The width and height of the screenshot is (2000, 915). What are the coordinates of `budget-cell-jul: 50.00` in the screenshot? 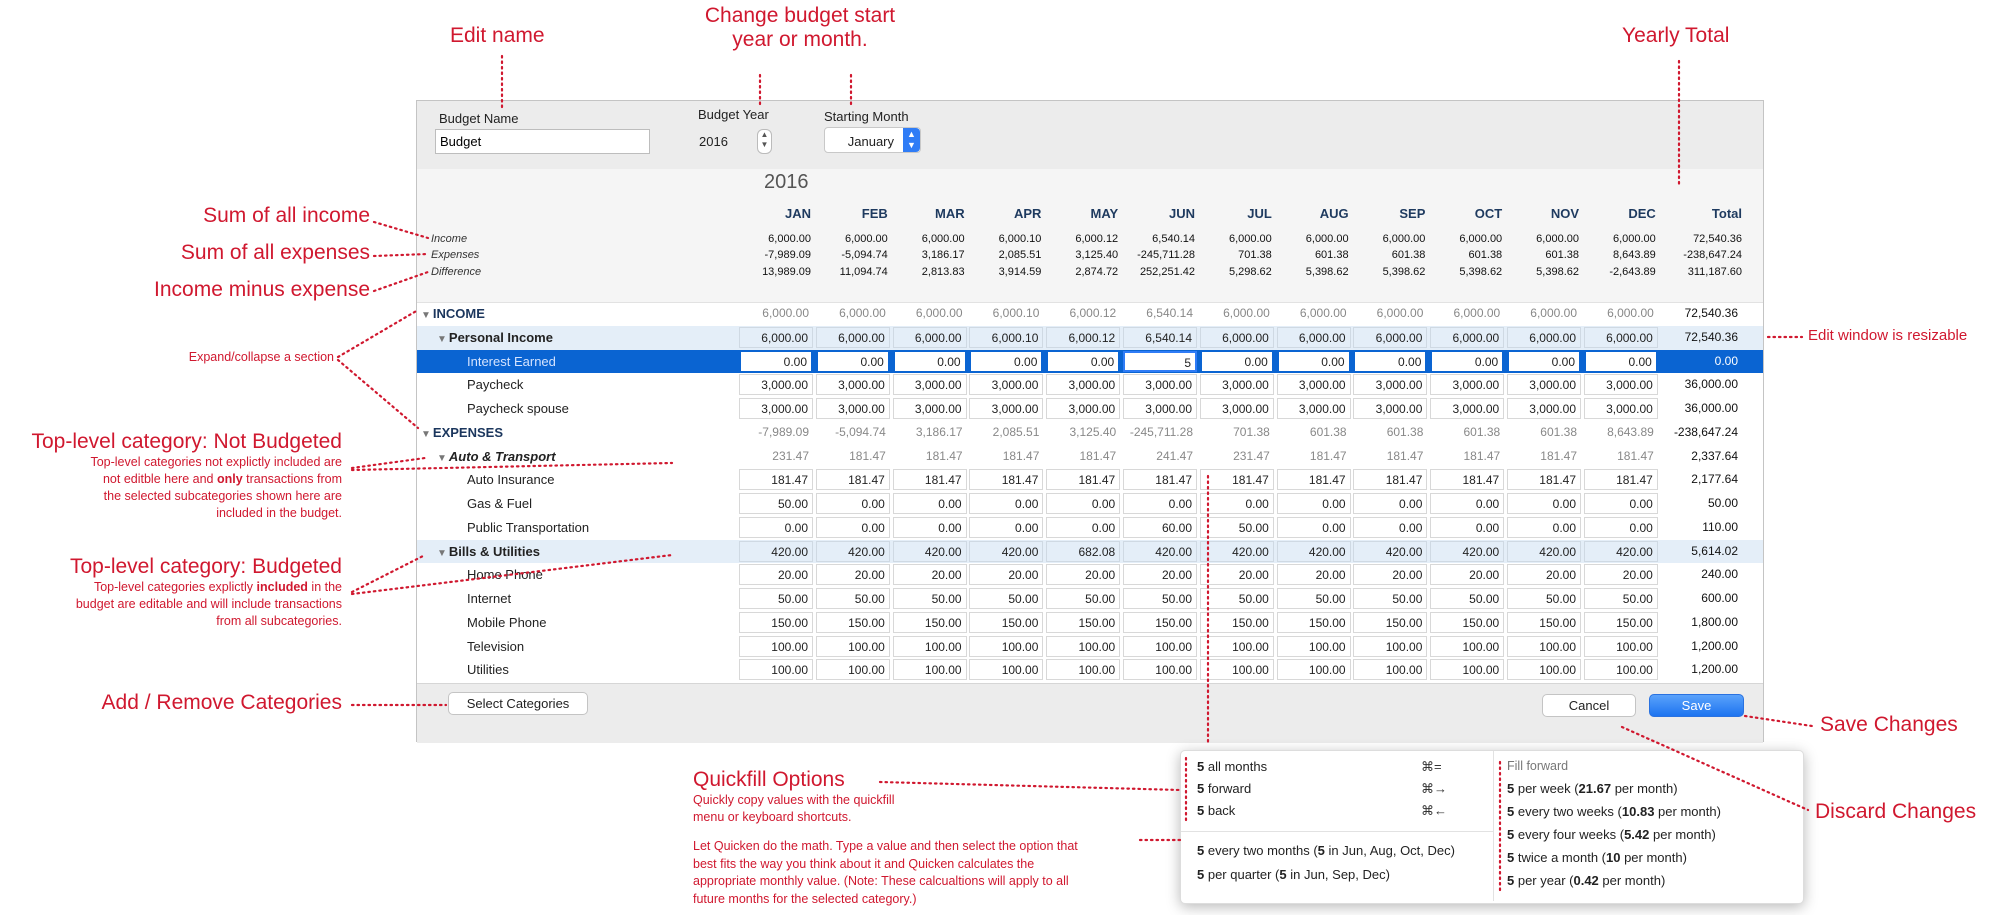 It's located at (1236, 527).